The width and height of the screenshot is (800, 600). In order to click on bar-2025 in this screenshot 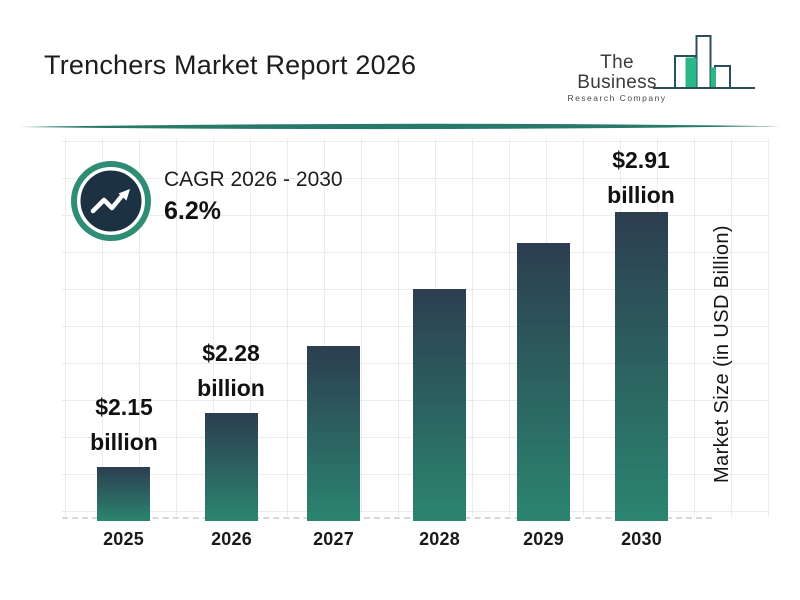, I will do `click(123, 494)`.